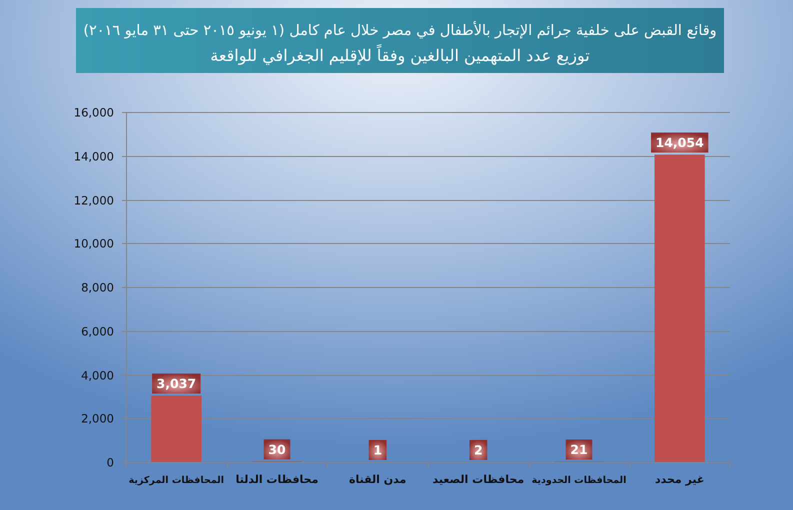 Image resolution: width=793 pixels, height=510 pixels. What do you see at coordinates (176, 384) in the screenshot?
I see `data-label: 3,037` at bounding box center [176, 384].